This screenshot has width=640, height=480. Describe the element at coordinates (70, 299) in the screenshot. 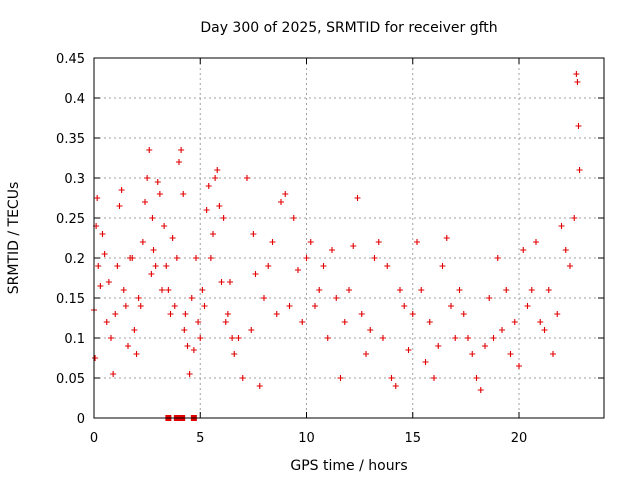

I see `y-tick-label: 0.15` at that location.